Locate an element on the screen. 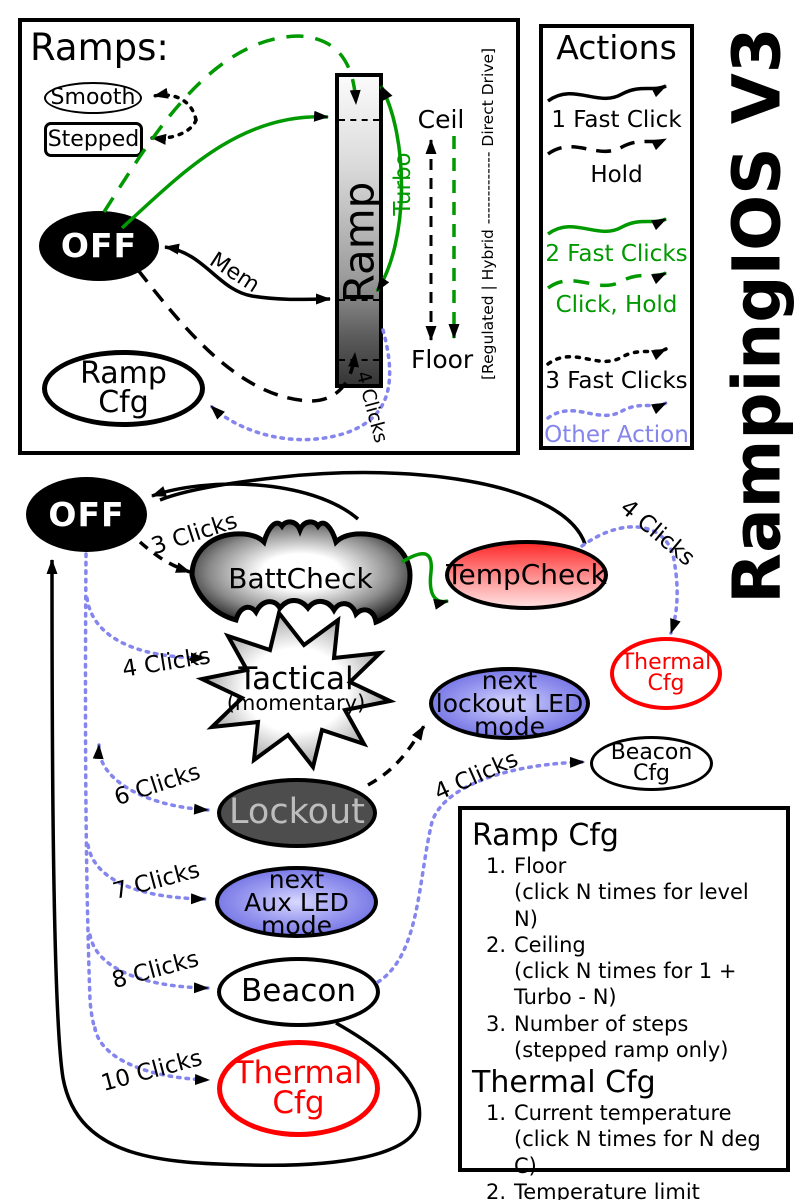  node-smooth: Smooth is located at coordinates (93, 98).